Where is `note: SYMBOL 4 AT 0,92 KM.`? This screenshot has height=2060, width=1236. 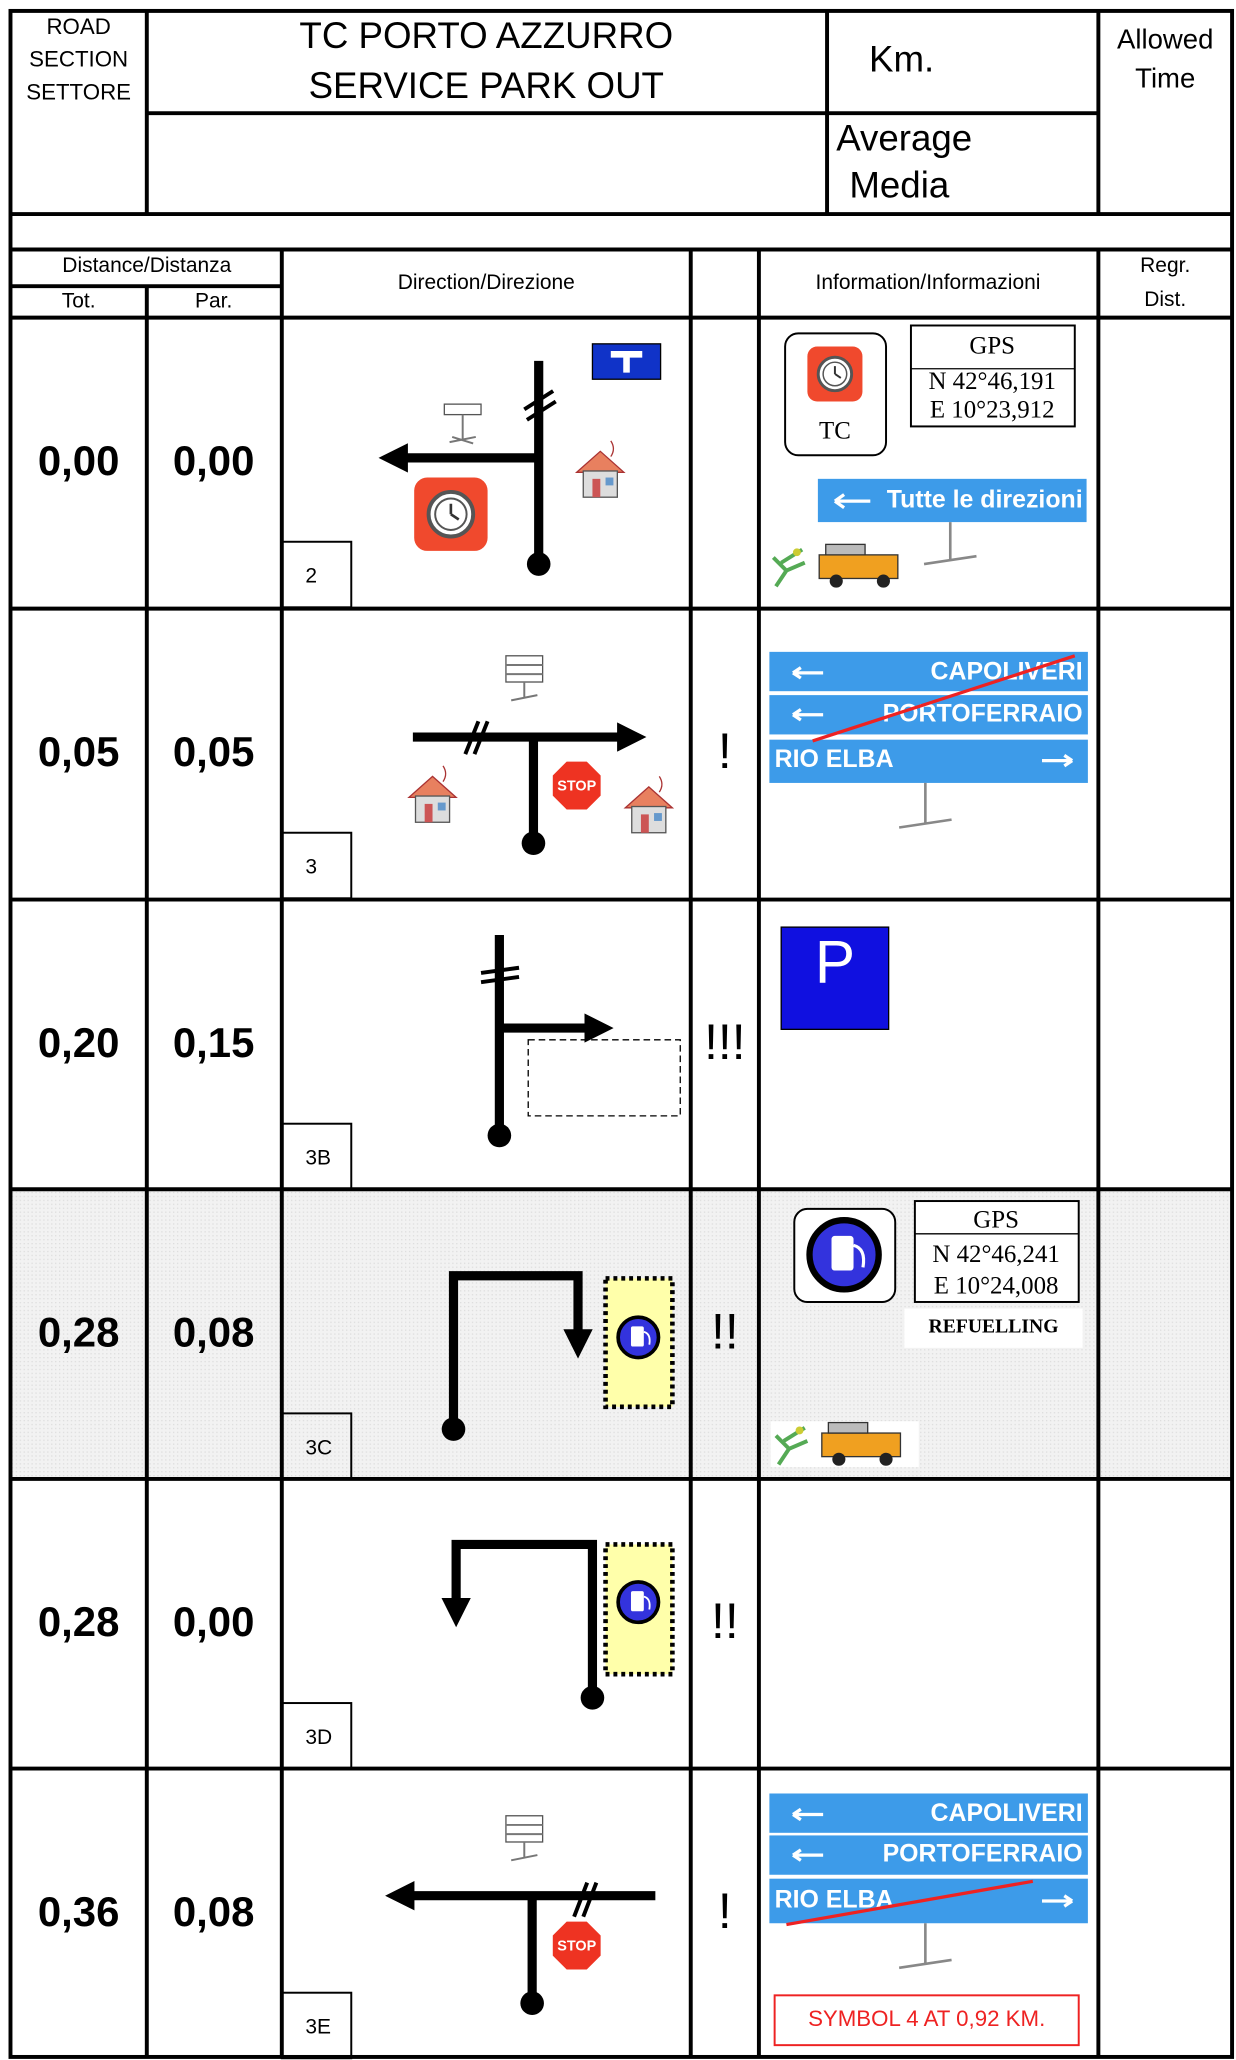 note: SYMBOL 4 AT 0,92 KM. is located at coordinates (926, 2018).